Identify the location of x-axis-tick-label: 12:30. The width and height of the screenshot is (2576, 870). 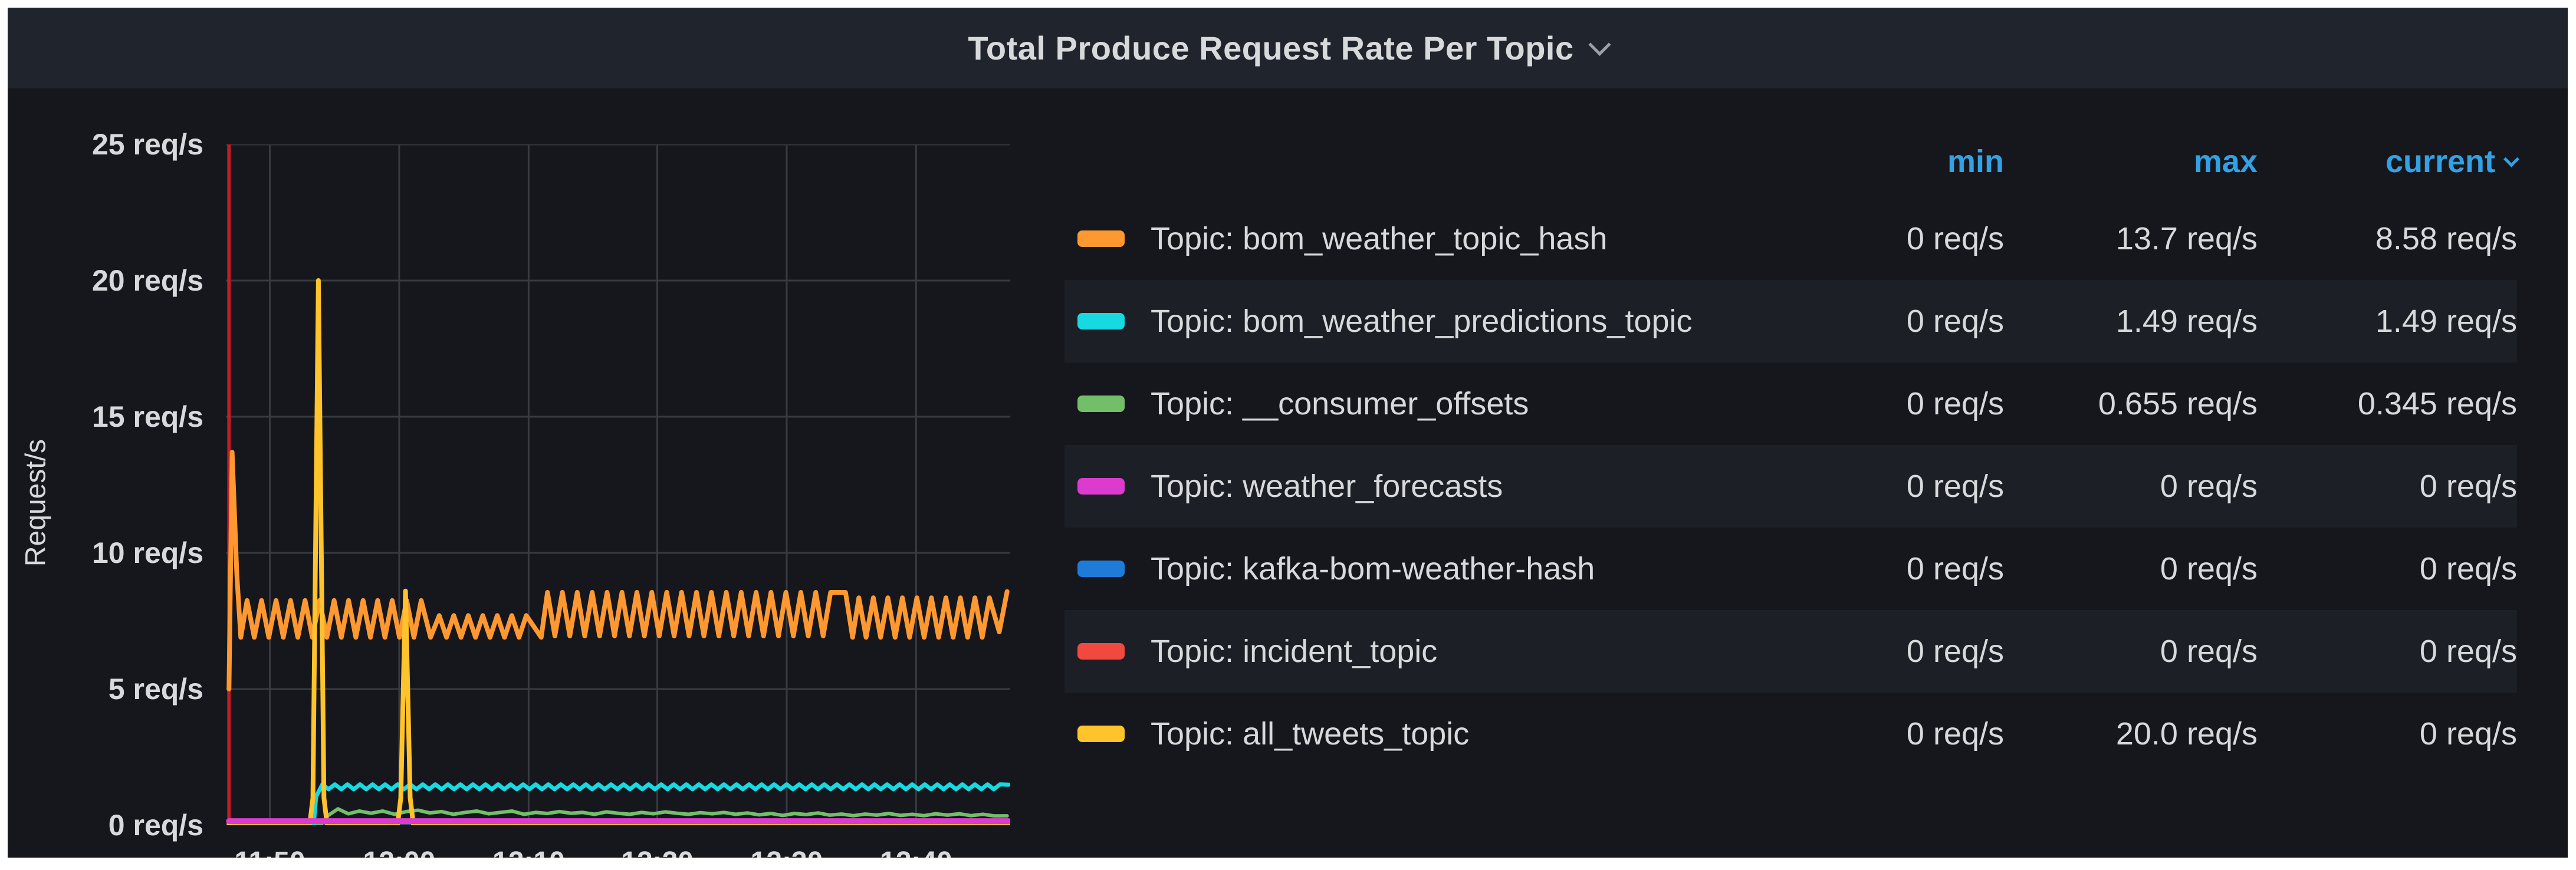
(787, 852).